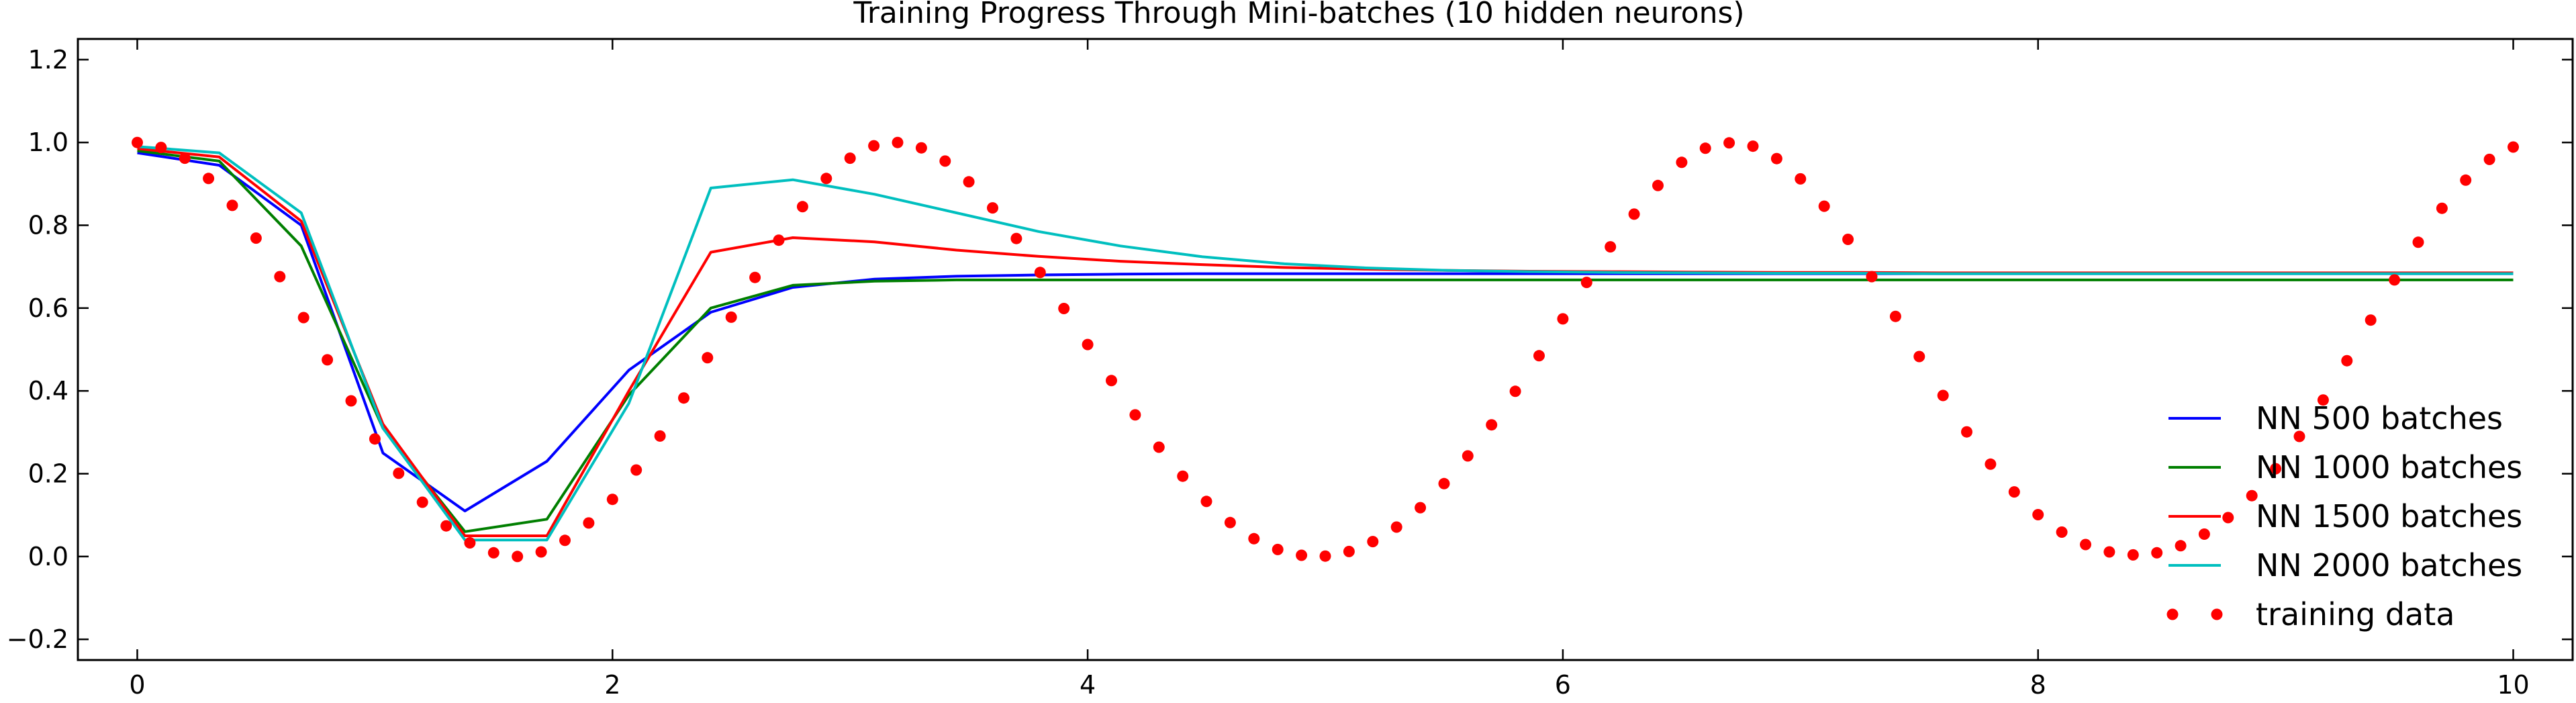  Describe the element at coordinates (612, 685) in the screenshot. I see `x-tick-label: 2` at that location.